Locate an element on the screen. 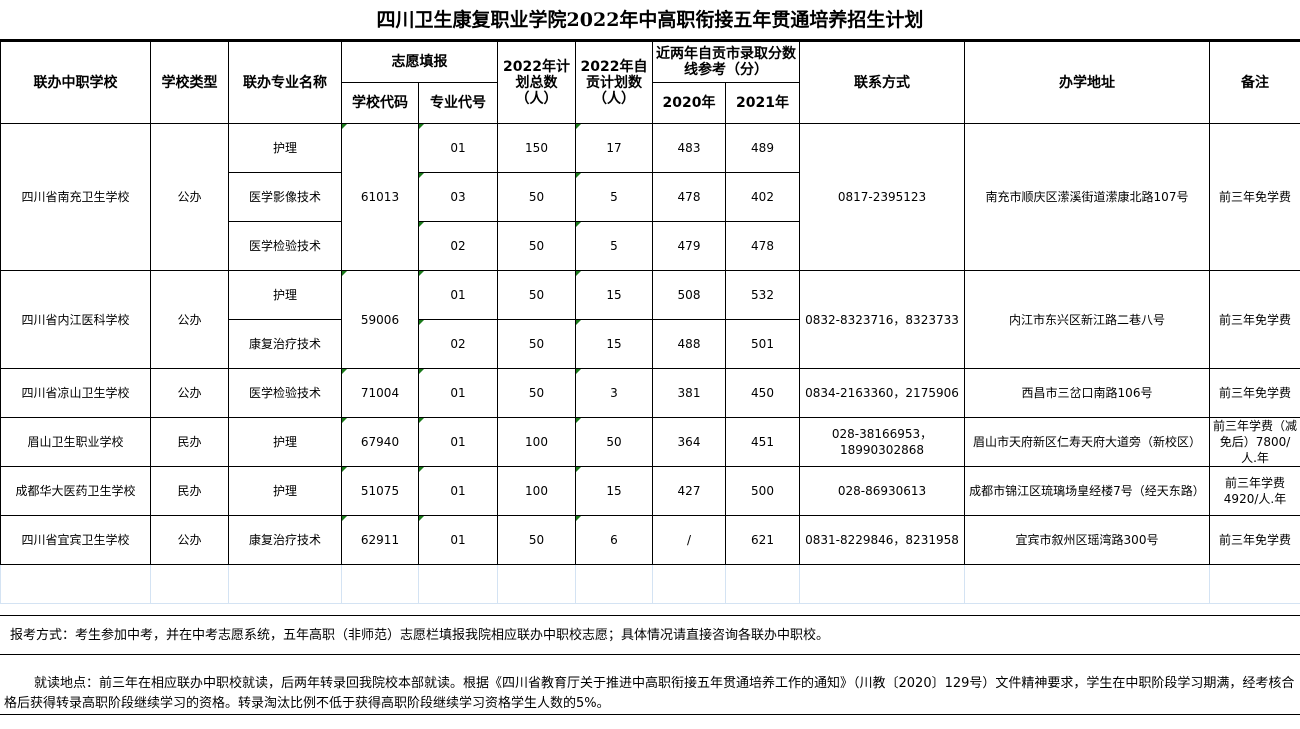 This screenshot has width=1300, height=729. score-2020: 427 is located at coordinates (689, 491).